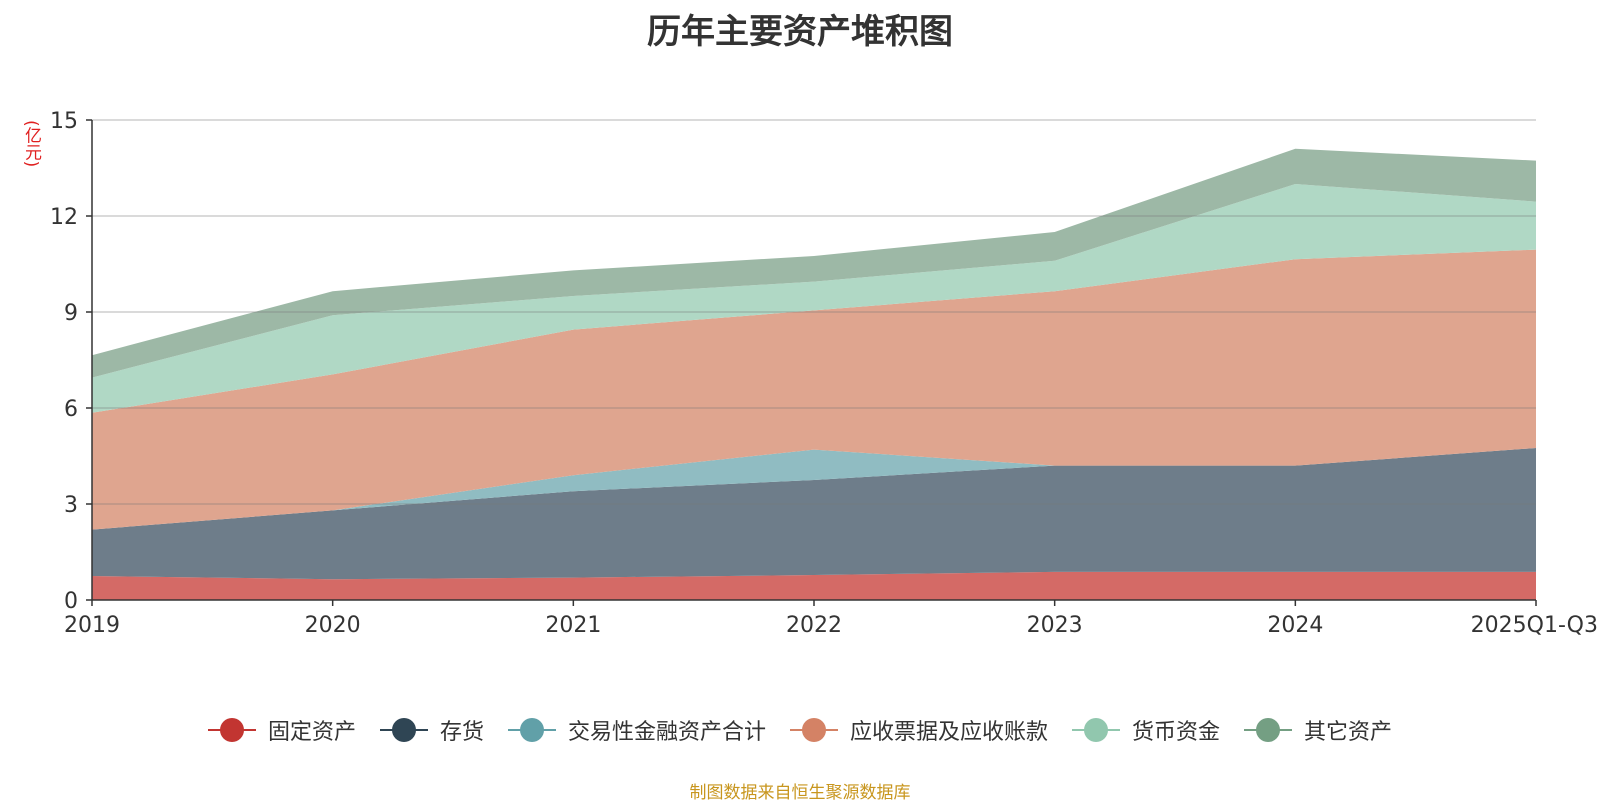  I want to click on legend-label: 应收票据及应收账款, so click(949, 732).